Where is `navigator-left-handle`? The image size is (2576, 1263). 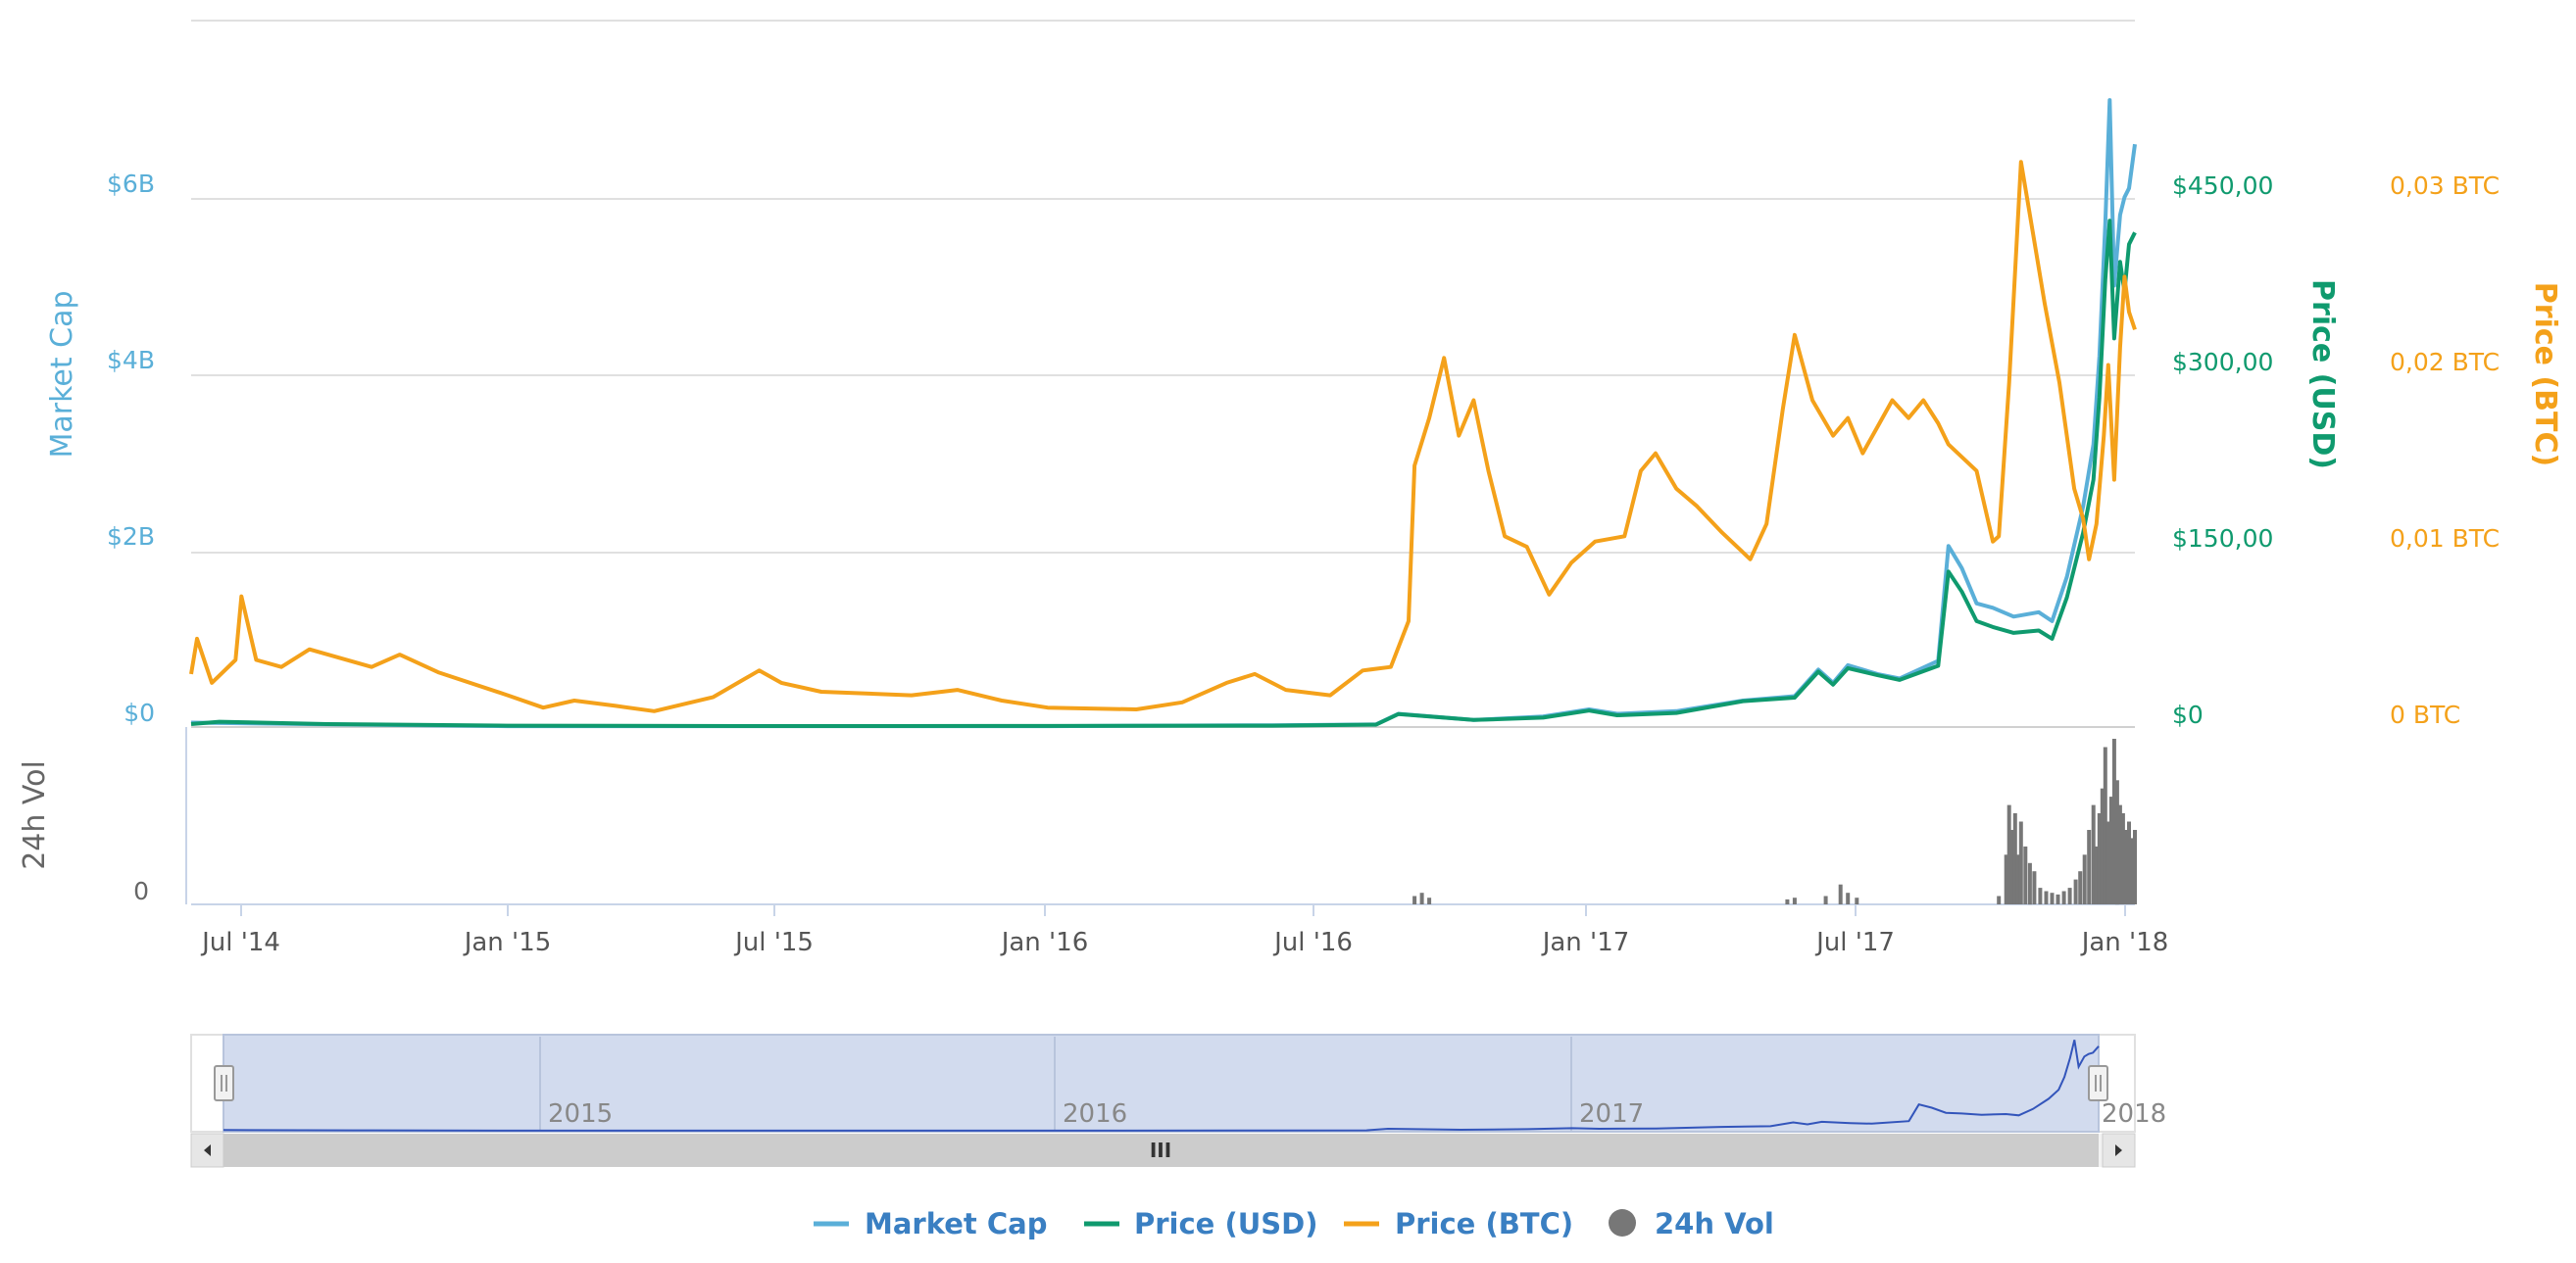 navigator-left-handle is located at coordinates (224, 1083).